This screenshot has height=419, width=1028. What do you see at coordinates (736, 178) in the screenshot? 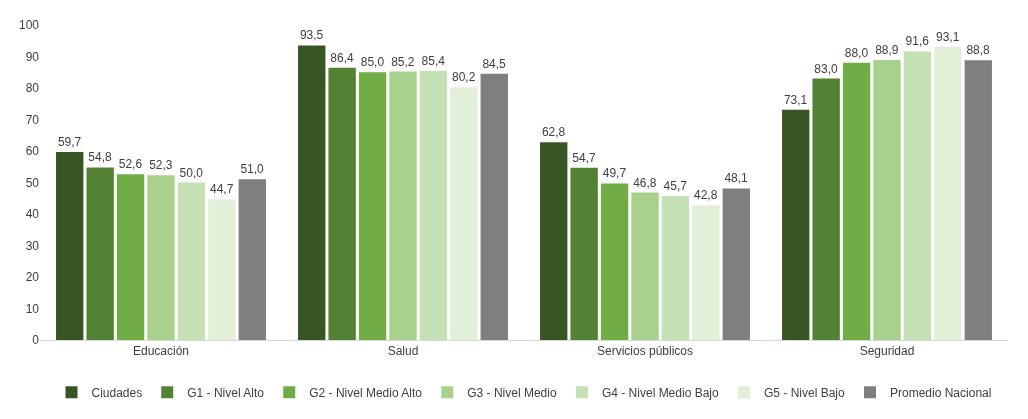
I see `data-label: 48,1` at bounding box center [736, 178].